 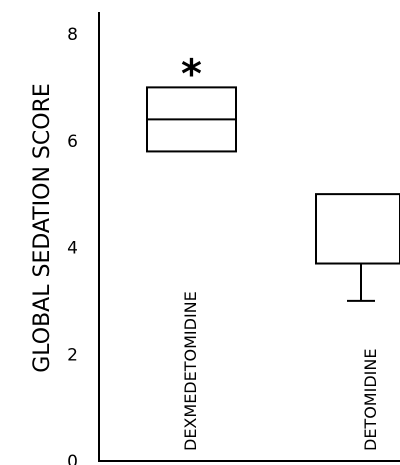 I want to click on y-tick-label: 8, so click(x=72, y=35).